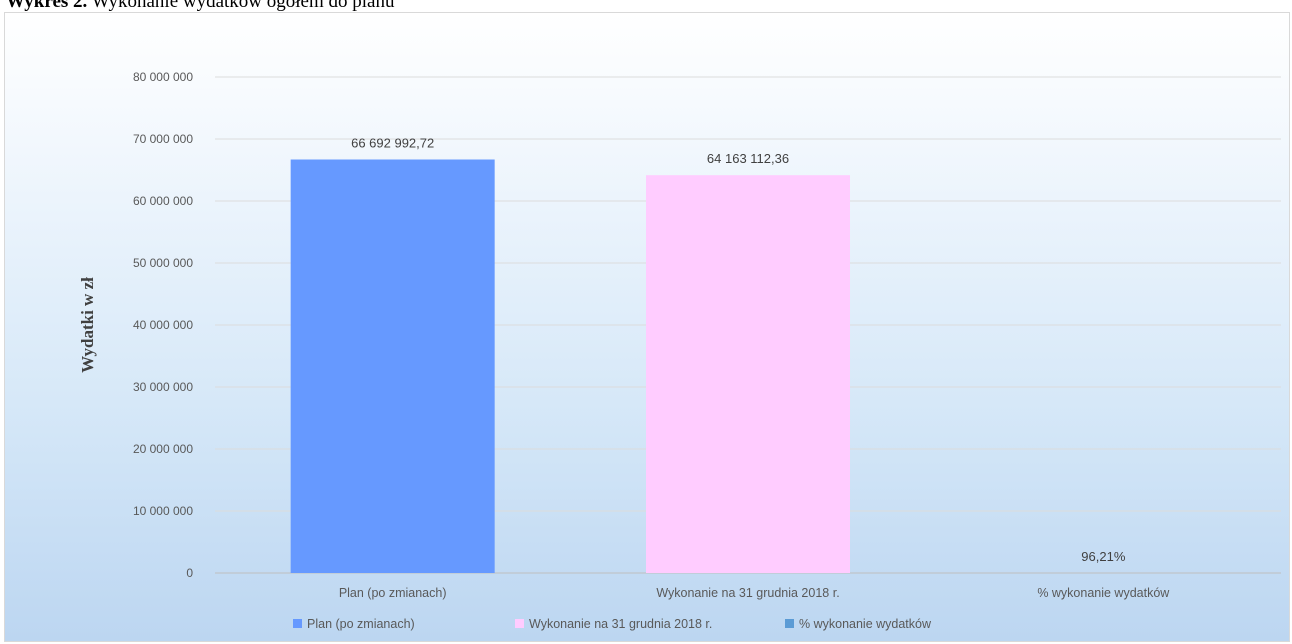 The image size is (1292, 644). Describe the element at coordinates (747, 593) in the screenshot. I see `x-category-label: Wykonanie na 31 grudnia 2018 r.` at that location.